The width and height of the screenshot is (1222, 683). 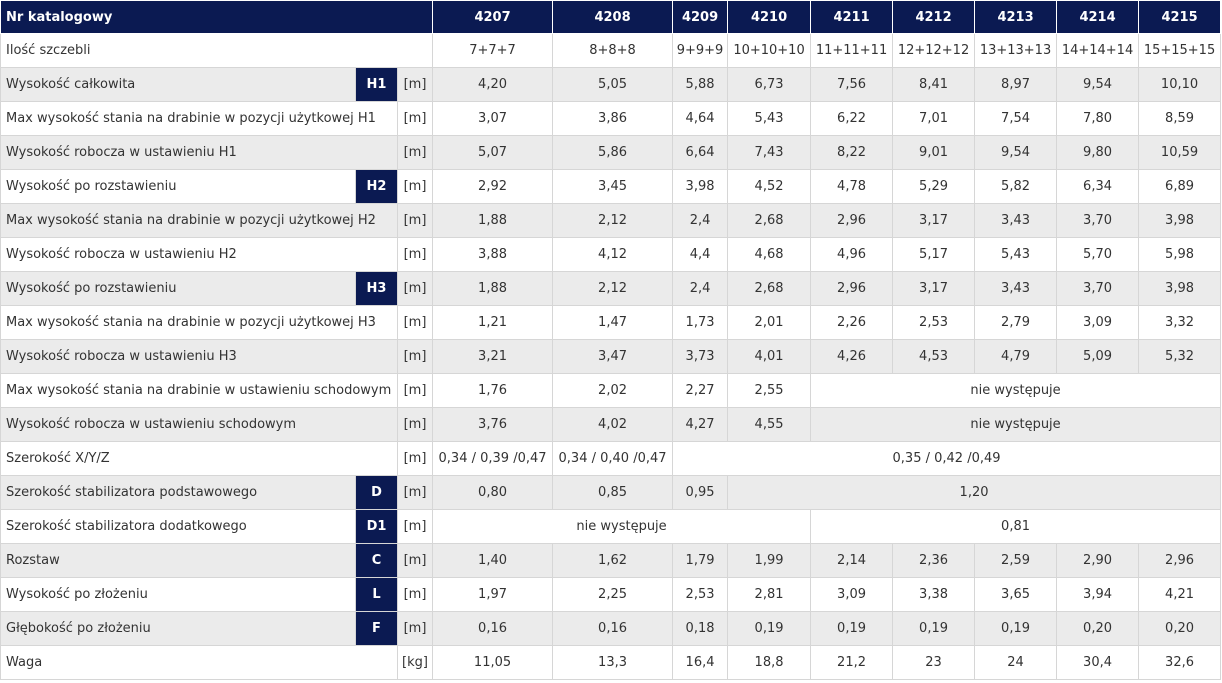 What do you see at coordinates (376, 492) in the screenshot?
I see `badge: D` at bounding box center [376, 492].